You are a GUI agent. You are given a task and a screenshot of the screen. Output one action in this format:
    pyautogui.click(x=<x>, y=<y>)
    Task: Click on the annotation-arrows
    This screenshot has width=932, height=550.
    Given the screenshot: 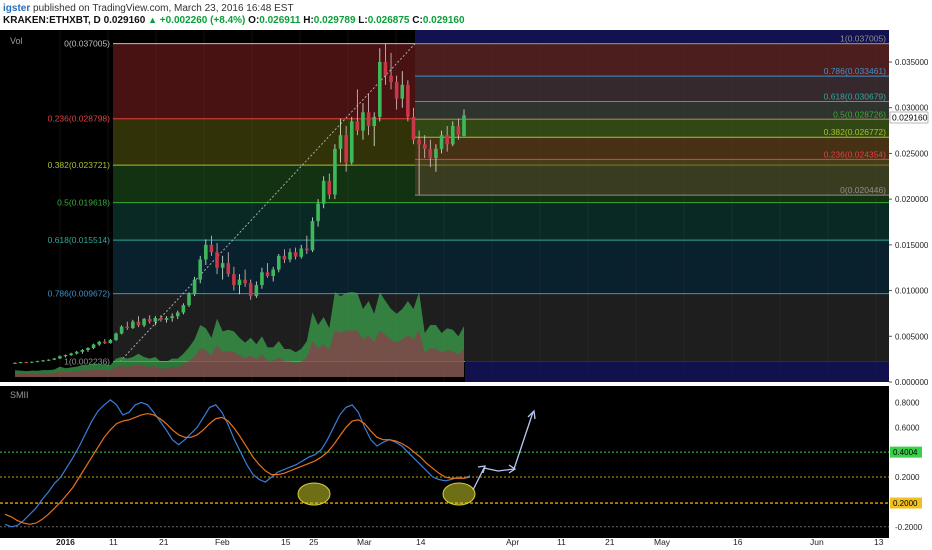 What is the action you would take?
    pyautogui.click(x=504, y=450)
    